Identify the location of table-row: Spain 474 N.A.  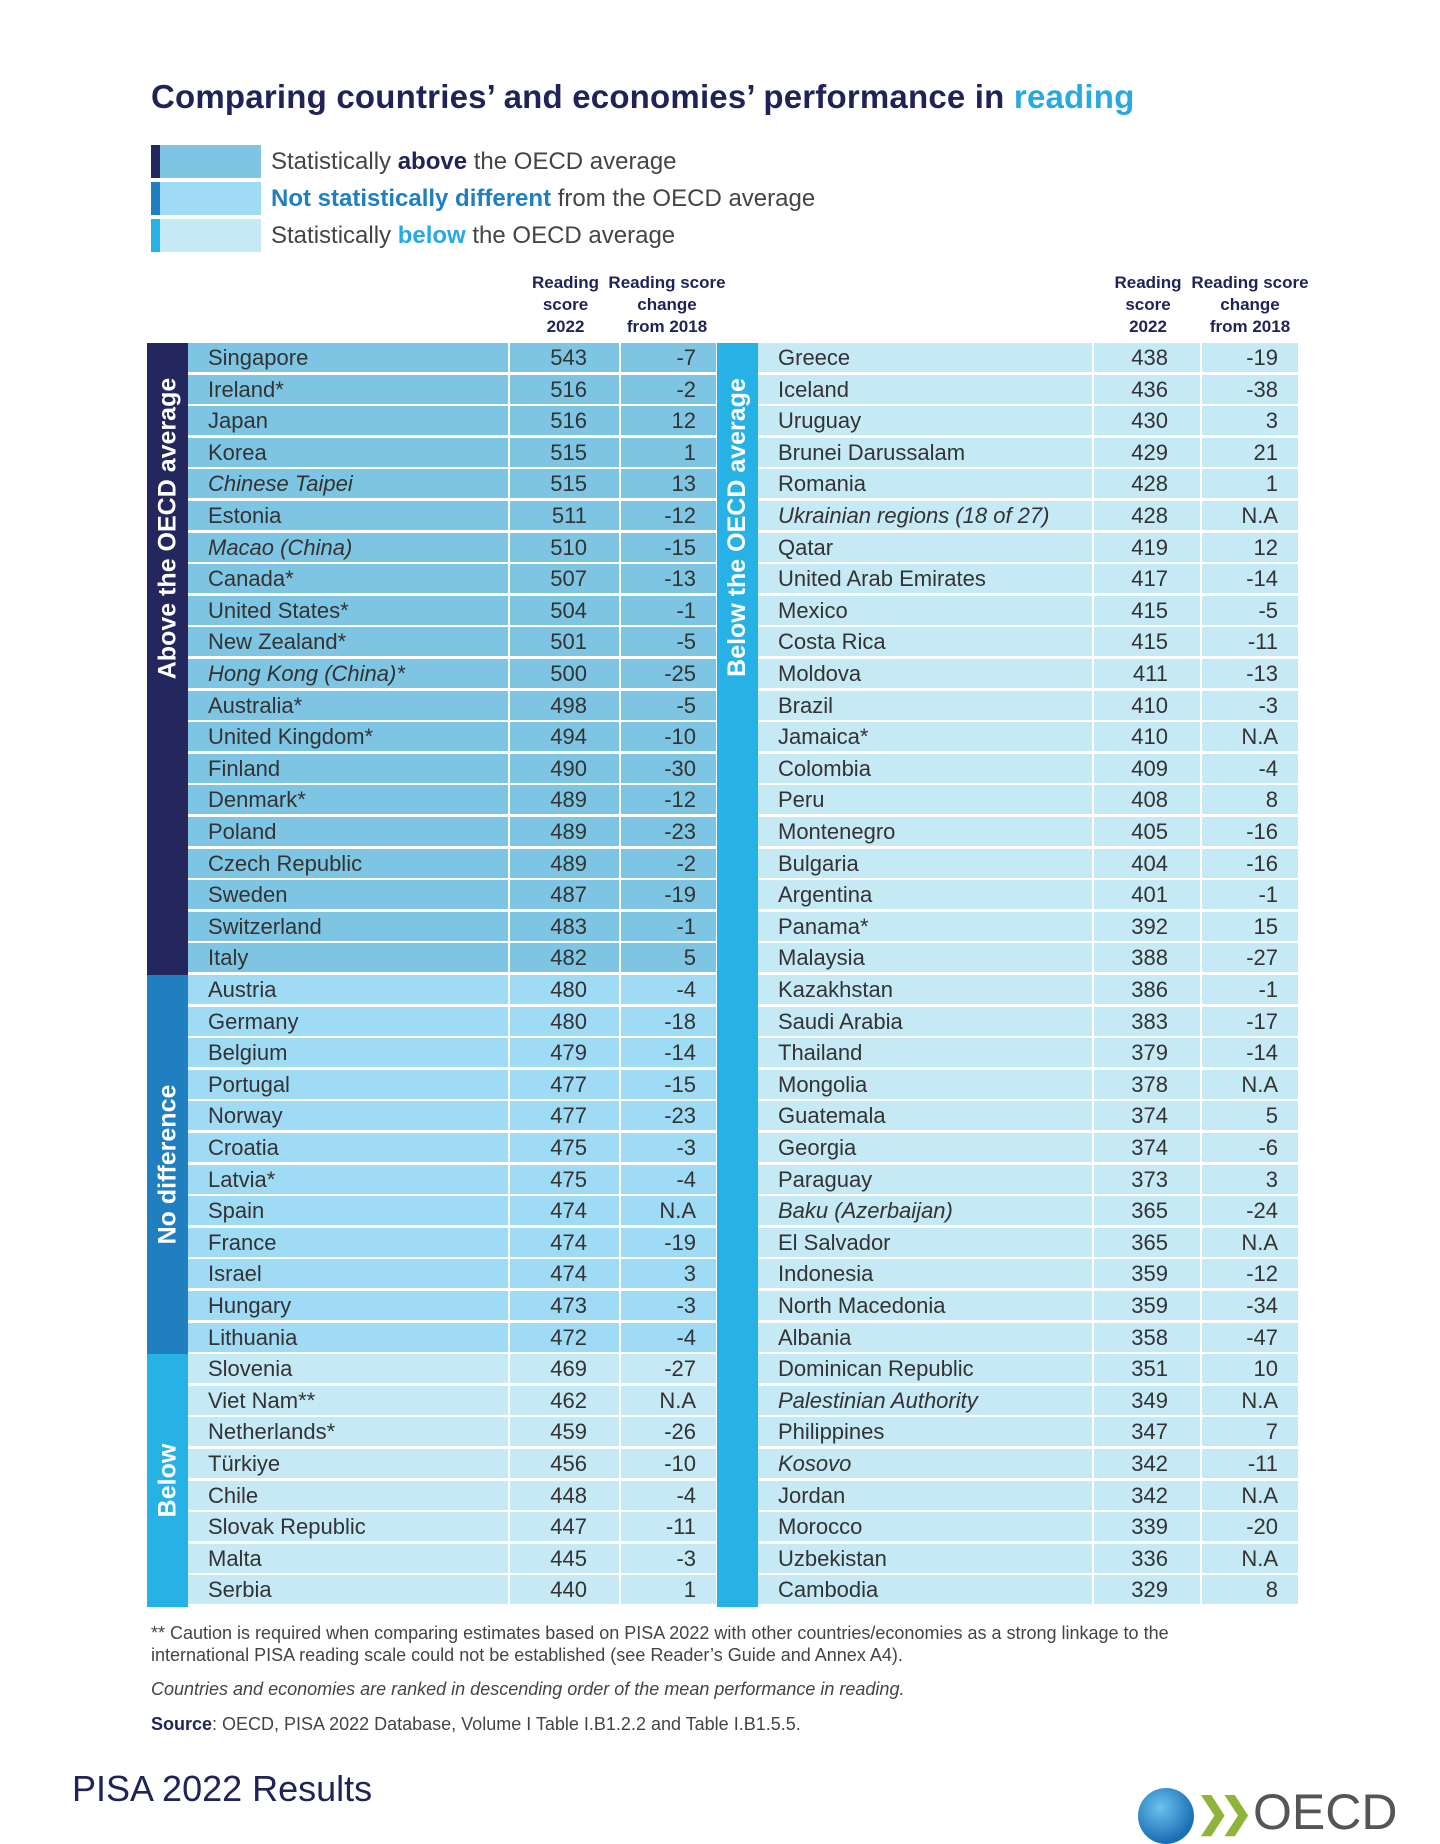
(453, 1212).